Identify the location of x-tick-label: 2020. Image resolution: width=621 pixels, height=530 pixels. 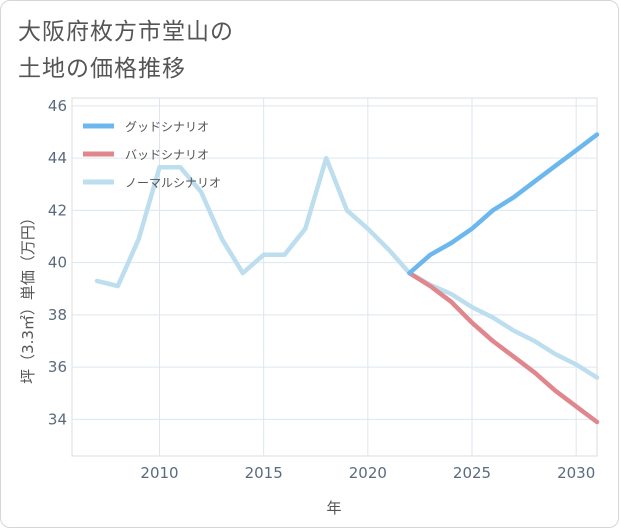
(368, 473).